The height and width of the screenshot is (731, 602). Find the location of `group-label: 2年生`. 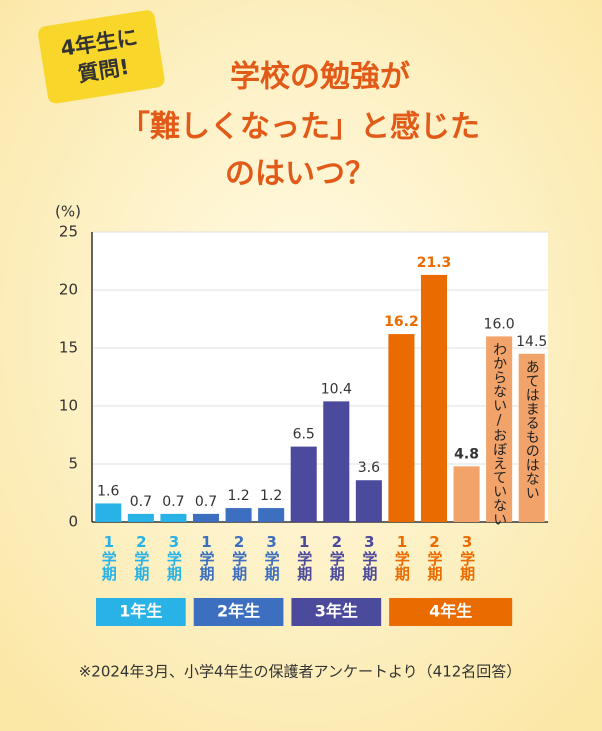

group-label: 2年生 is located at coordinates (238, 611).